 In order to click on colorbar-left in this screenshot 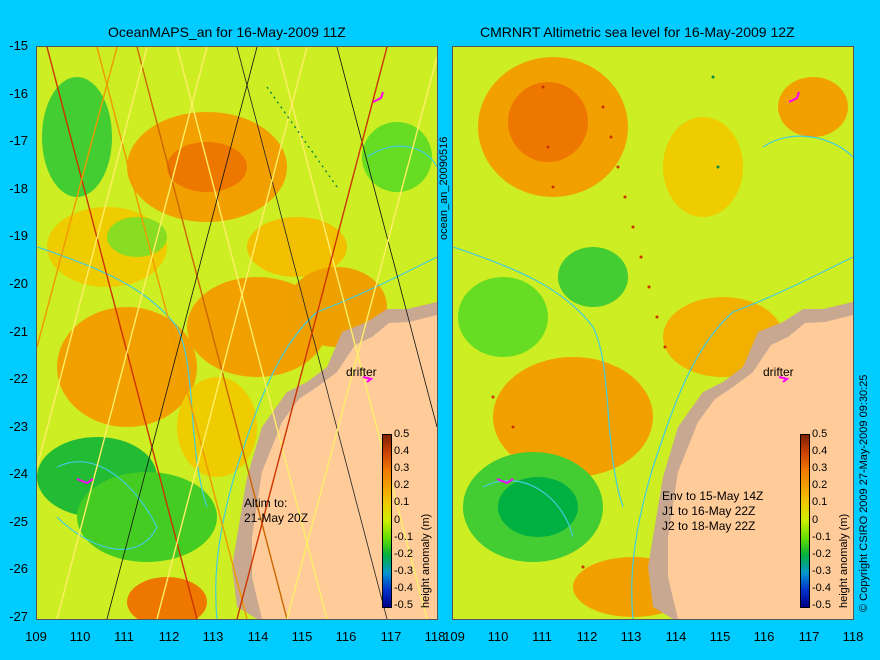, I will do `click(387, 521)`.